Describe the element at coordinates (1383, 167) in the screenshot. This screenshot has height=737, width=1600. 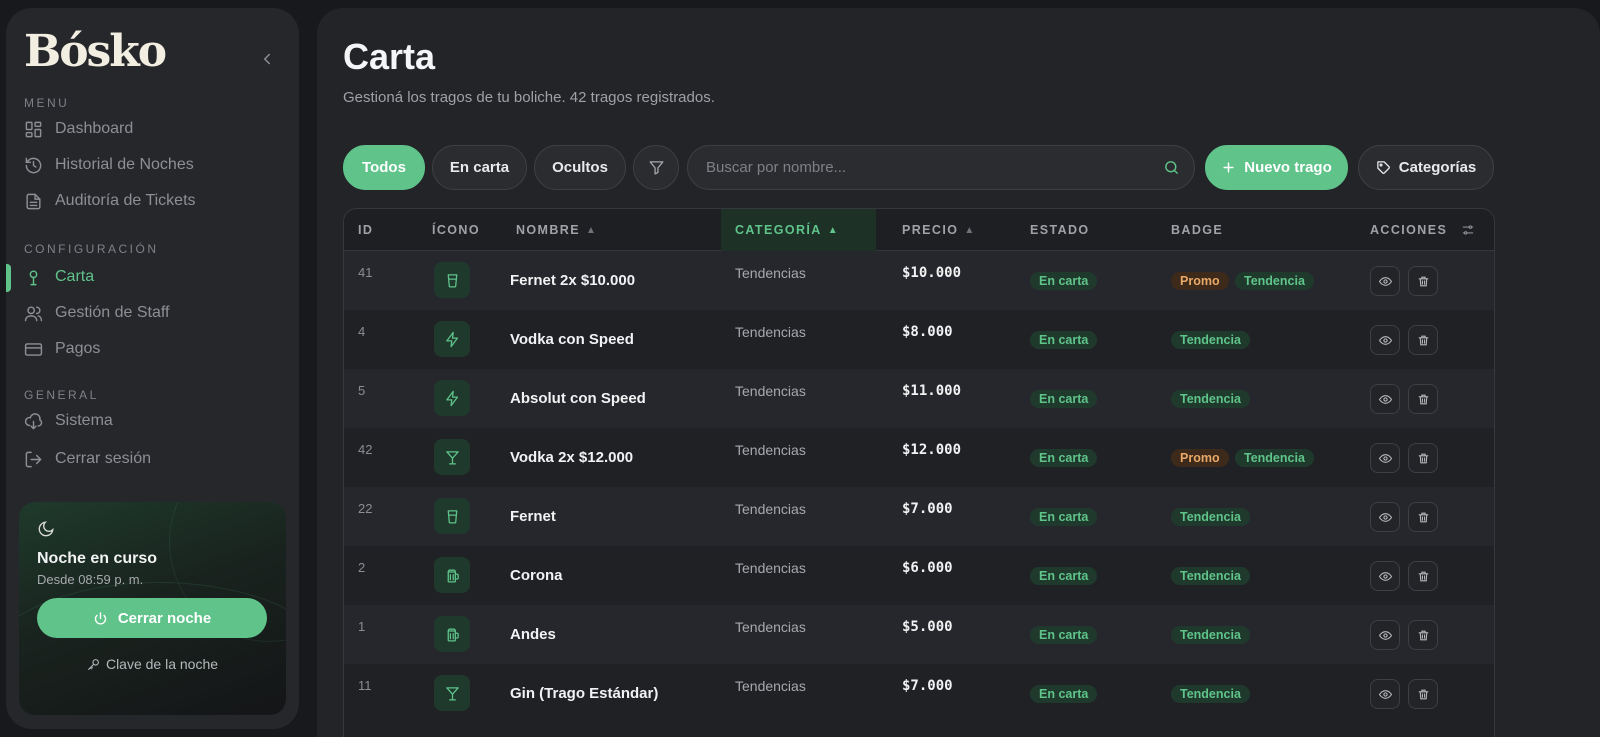
I see `tag-icon` at that location.